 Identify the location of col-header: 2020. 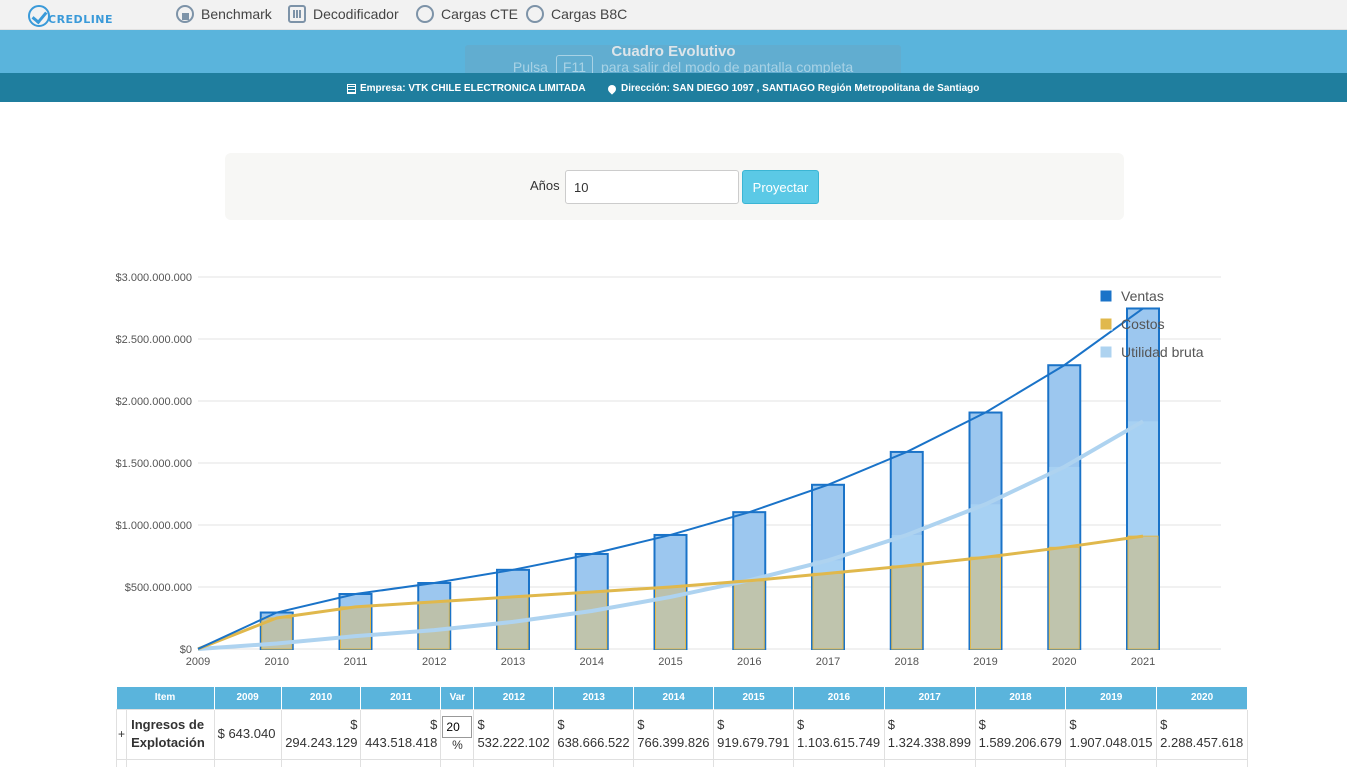
(1202, 698).